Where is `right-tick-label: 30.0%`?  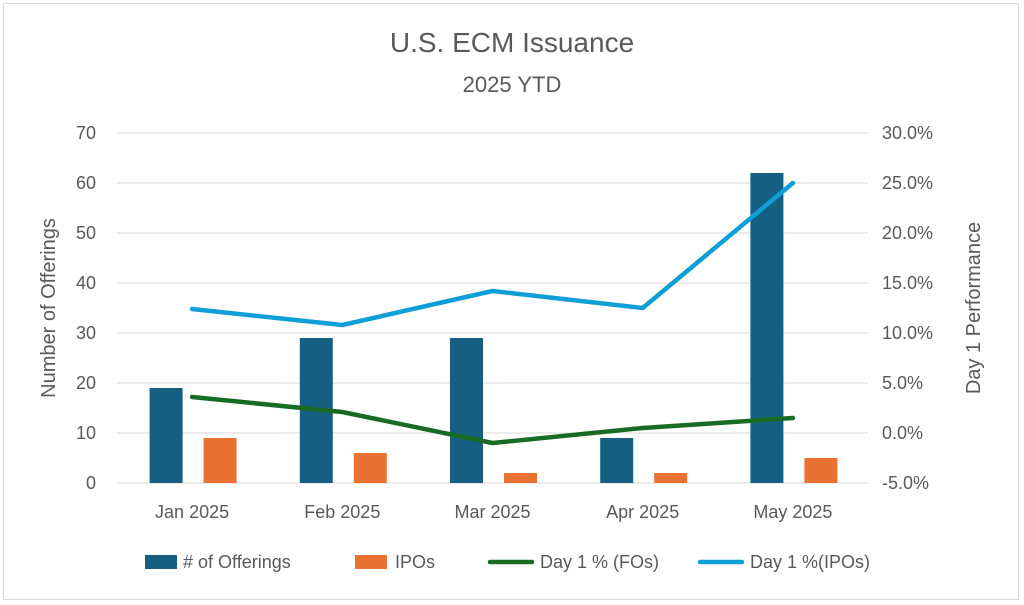
right-tick-label: 30.0% is located at coordinates (907, 133).